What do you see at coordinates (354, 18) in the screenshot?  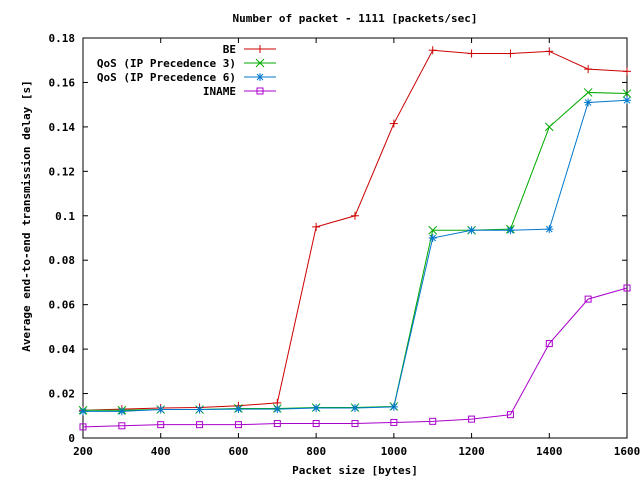 I see `chart-title: Number of packet - 1111 [packets/sec]` at bounding box center [354, 18].